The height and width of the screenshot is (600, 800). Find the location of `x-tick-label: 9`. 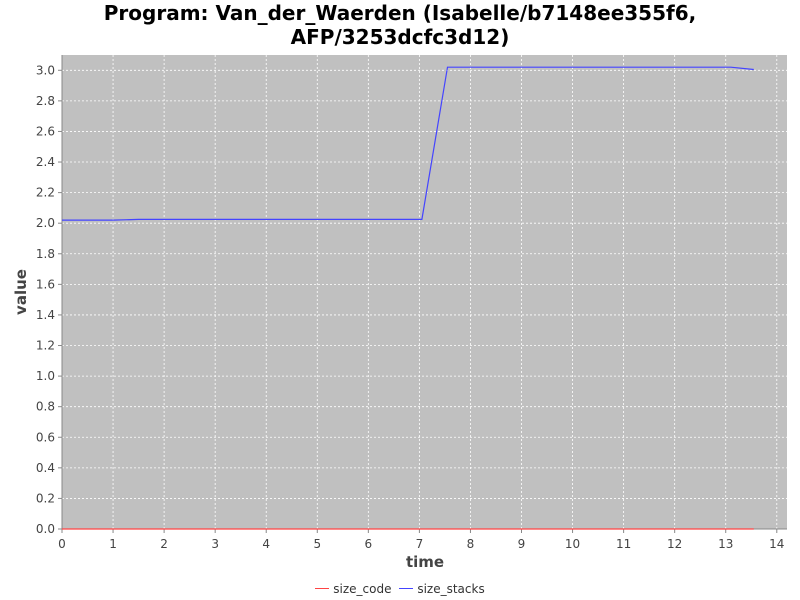

x-tick-label: 9 is located at coordinates (522, 544).